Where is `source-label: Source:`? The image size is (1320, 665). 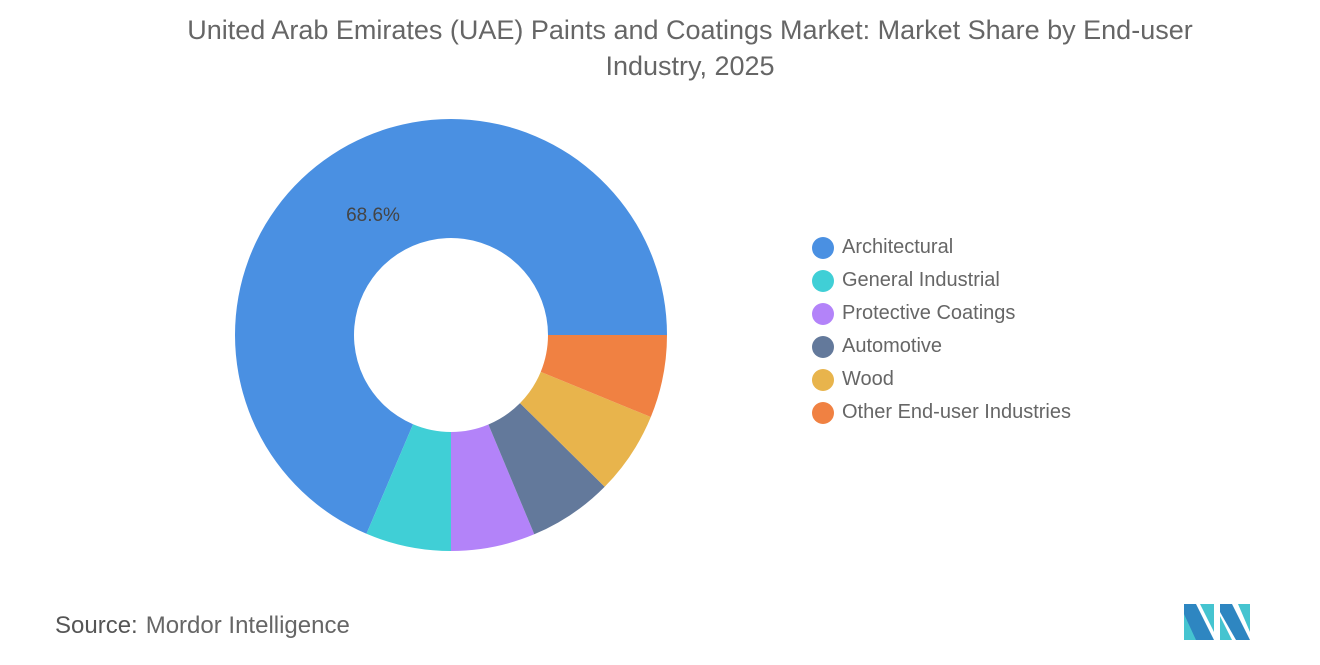 source-label: Source: is located at coordinates (96, 625).